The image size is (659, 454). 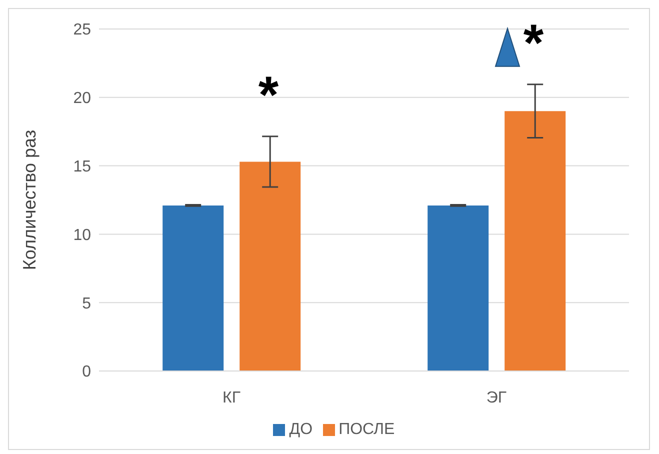 I want to click on x-tick-label: ЭГ, so click(x=496, y=397).